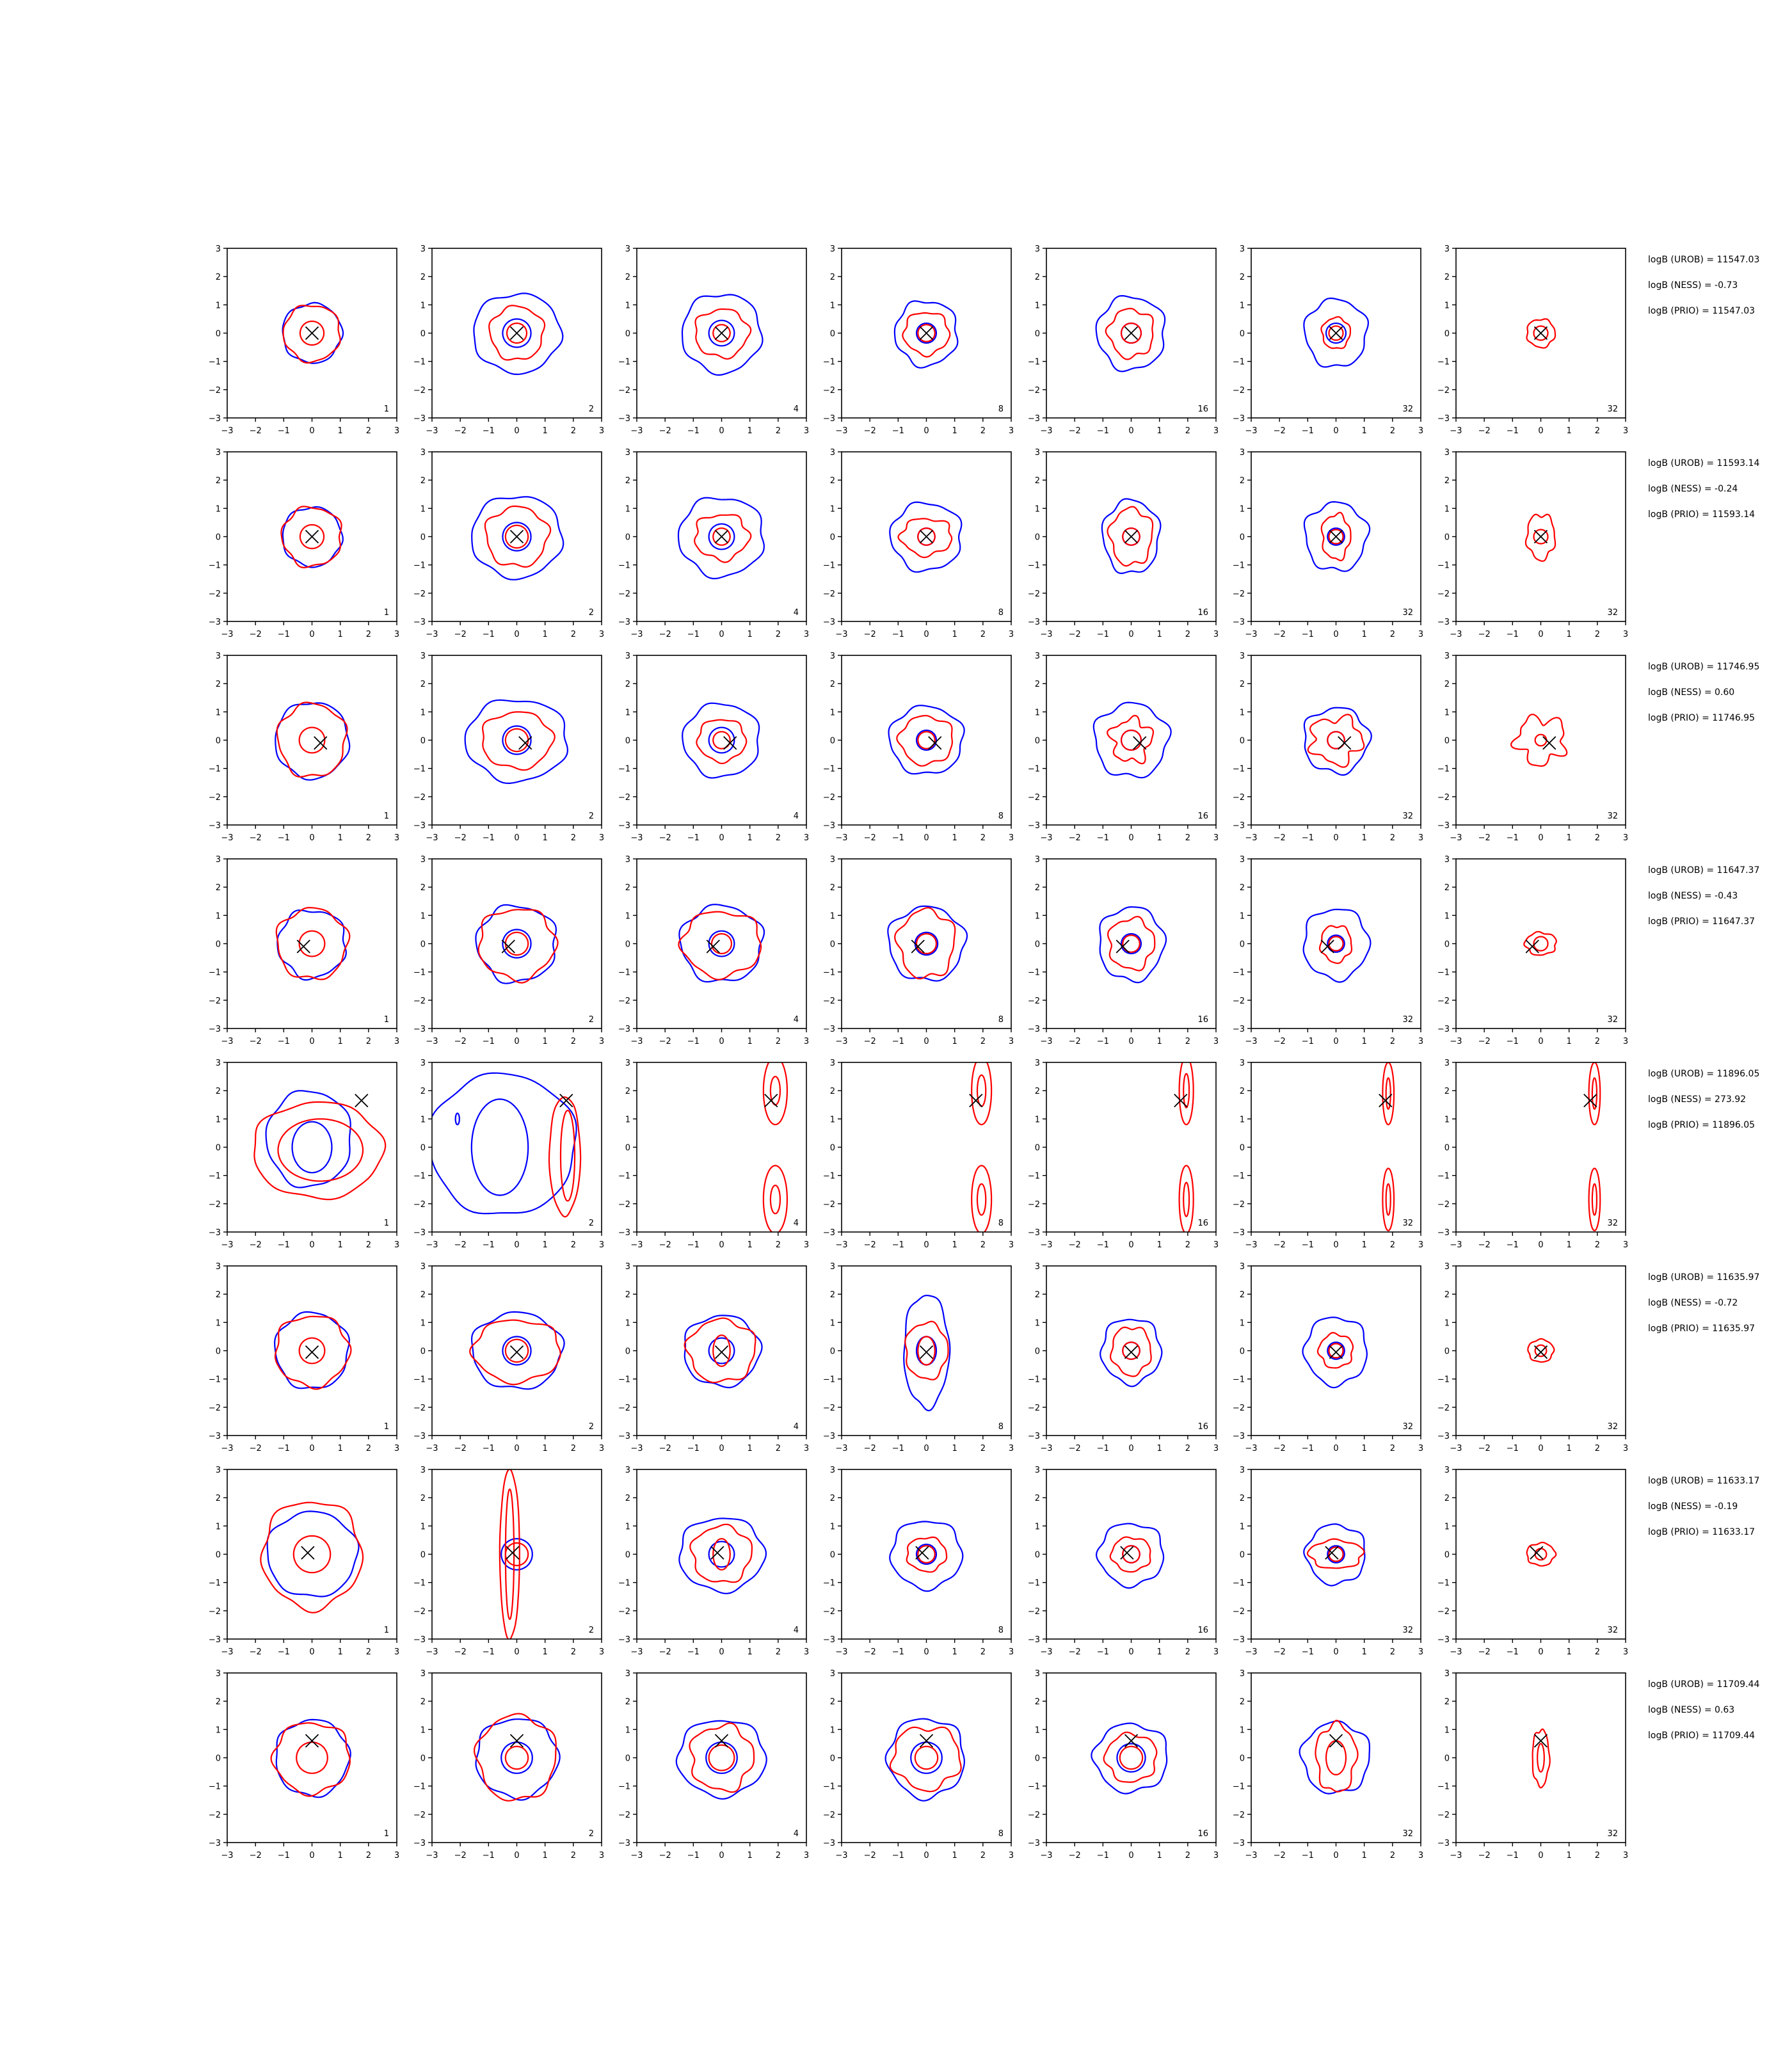  What do you see at coordinates (304, 950) in the screenshot?
I see `panel-r4-c1: −3−3 −2 −2 −1 −1 0 0 1 1 2 2 3 3 1` at bounding box center [304, 950].